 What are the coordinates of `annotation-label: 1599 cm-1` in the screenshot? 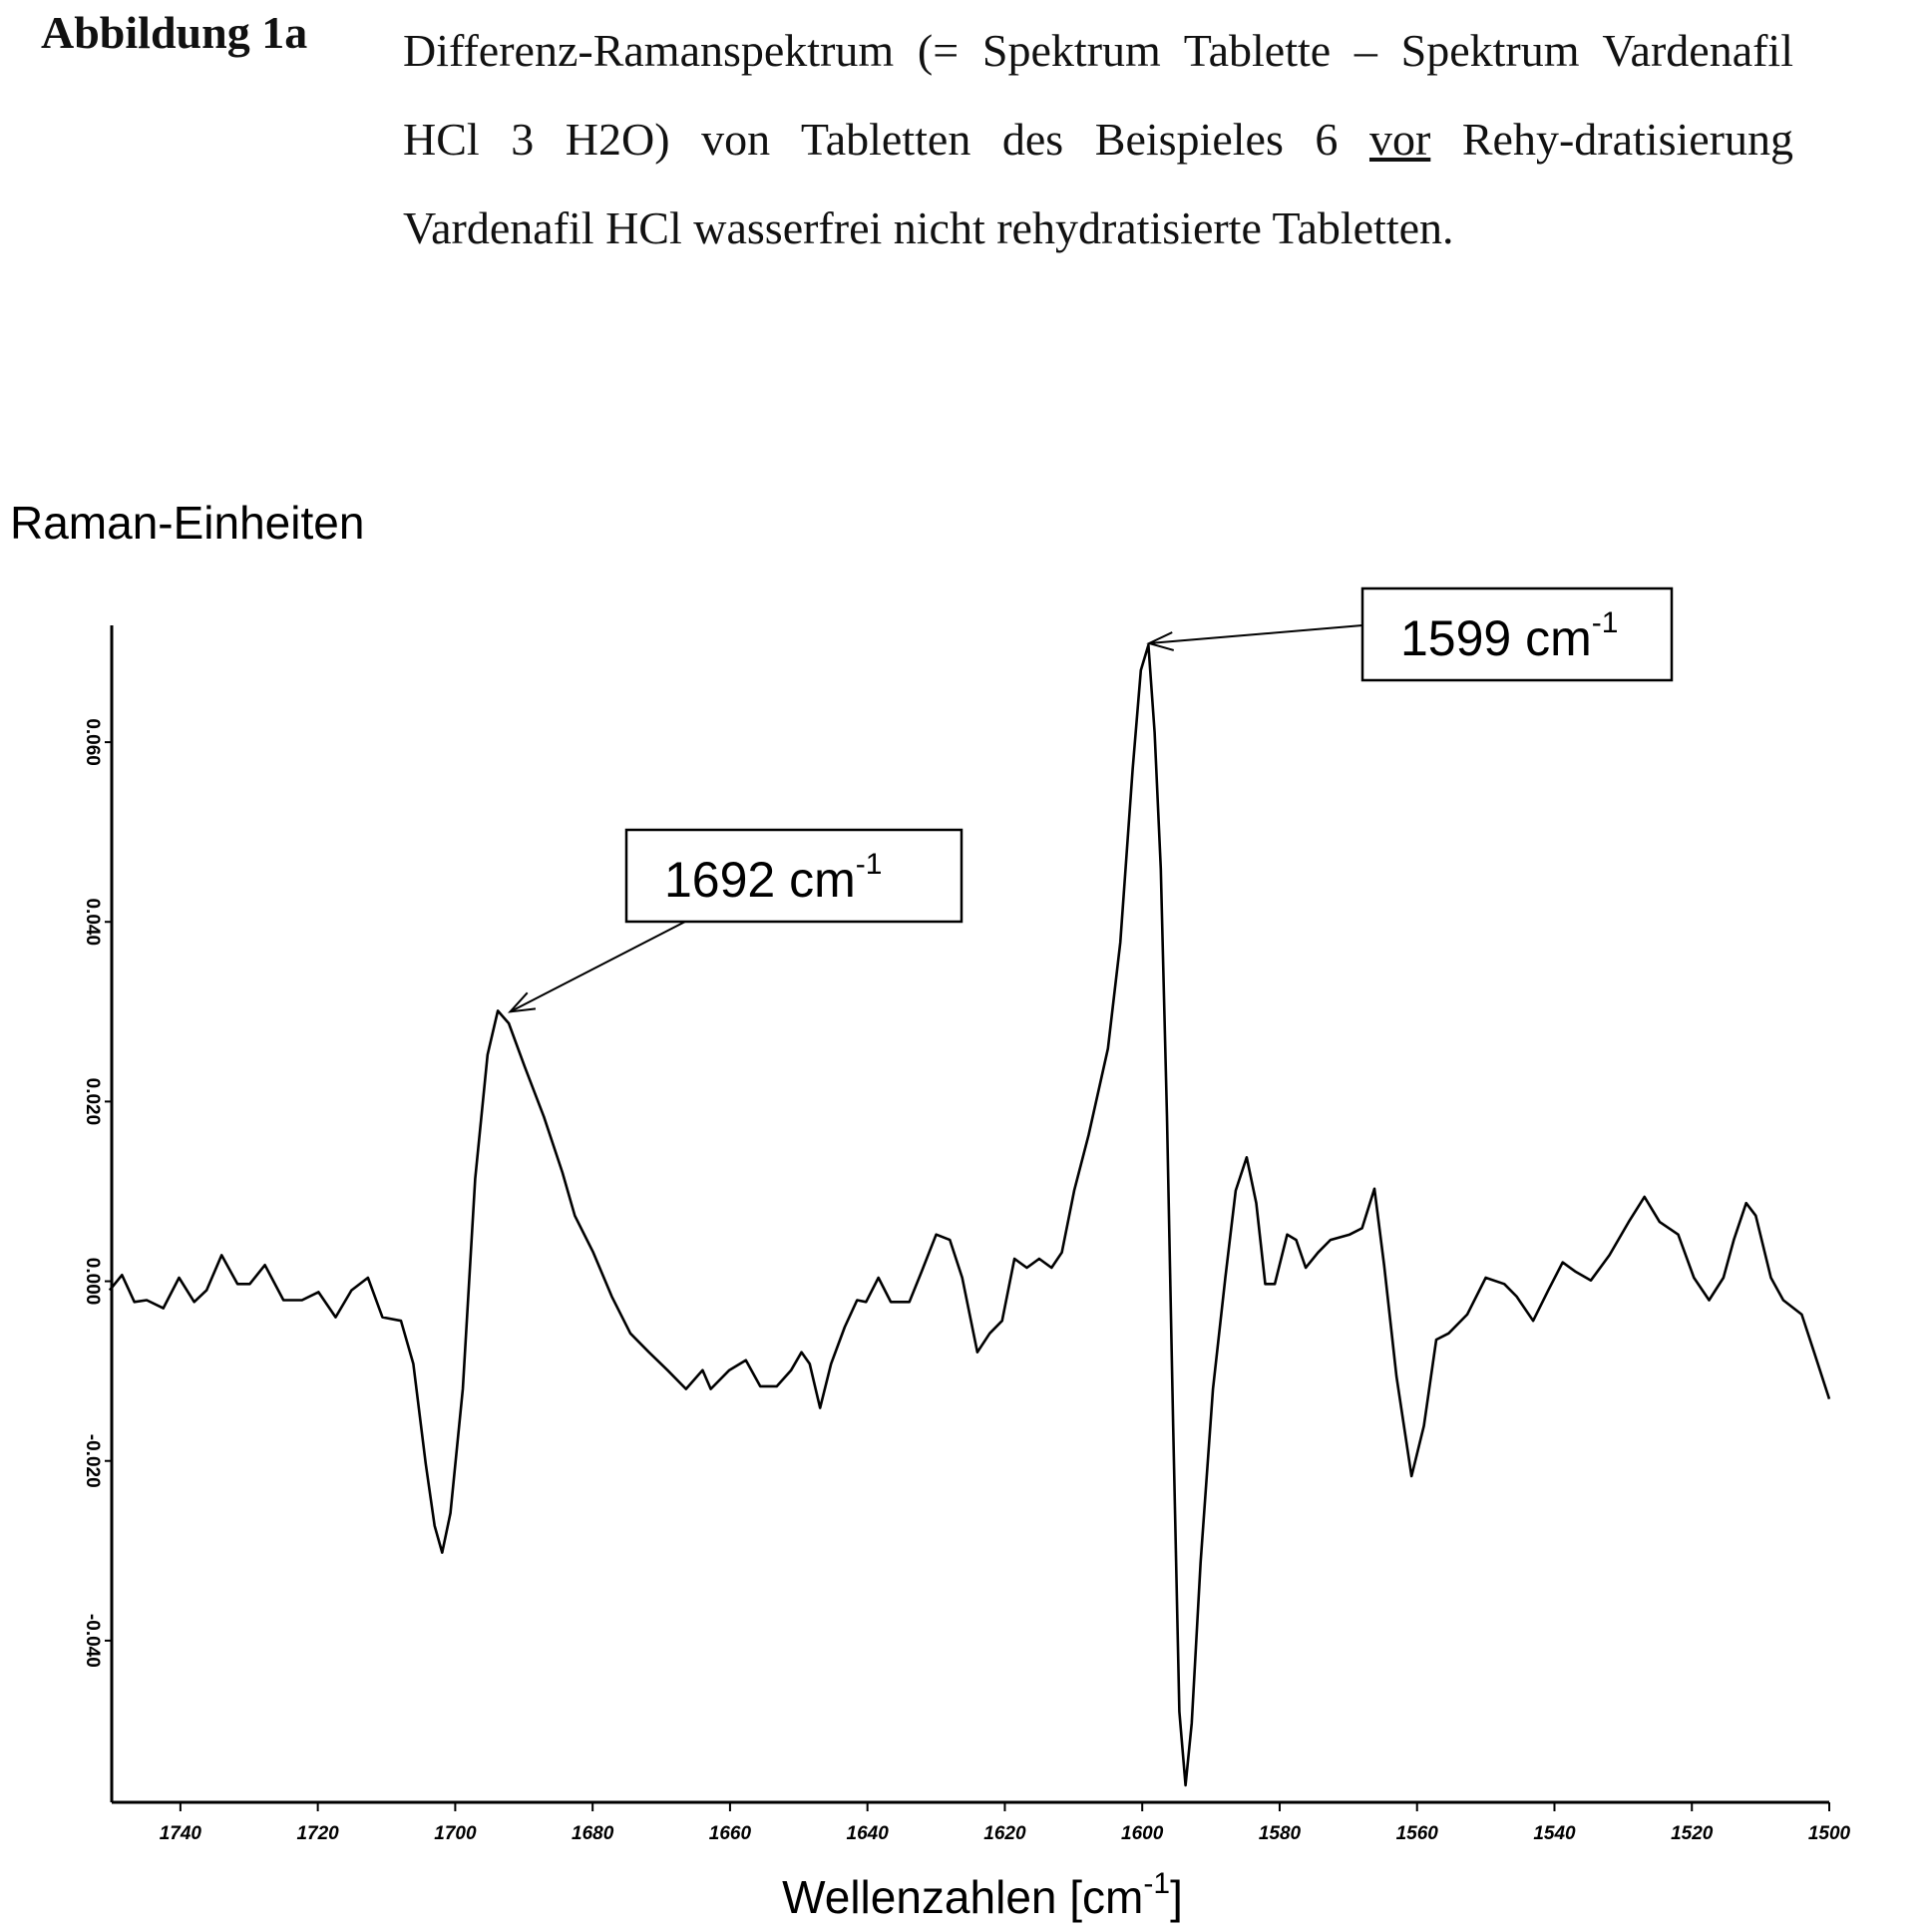 It's located at (1509, 636).